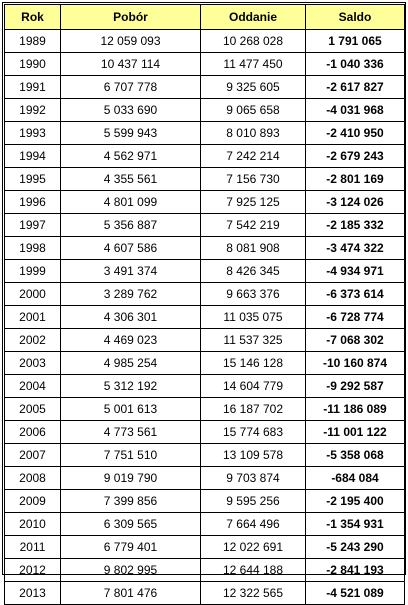 This screenshot has width=408, height=605. I want to click on table-row: 1997 5 356 887 7 542 219 -2 185 332, so click(204, 225).